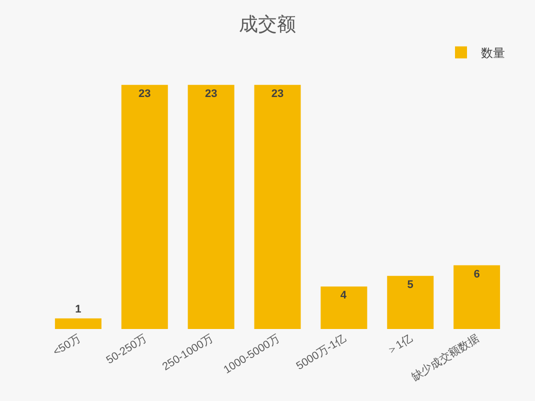 Image resolution: width=535 pixels, height=401 pixels. Describe the element at coordinates (78, 309) in the screenshot. I see `data-label: 1` at that location.